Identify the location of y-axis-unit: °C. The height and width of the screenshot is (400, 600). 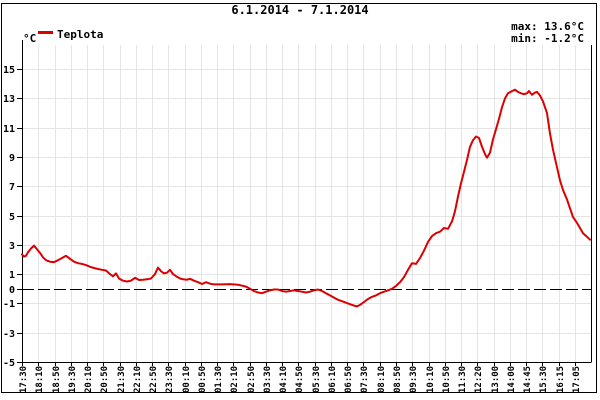
(29, 38).